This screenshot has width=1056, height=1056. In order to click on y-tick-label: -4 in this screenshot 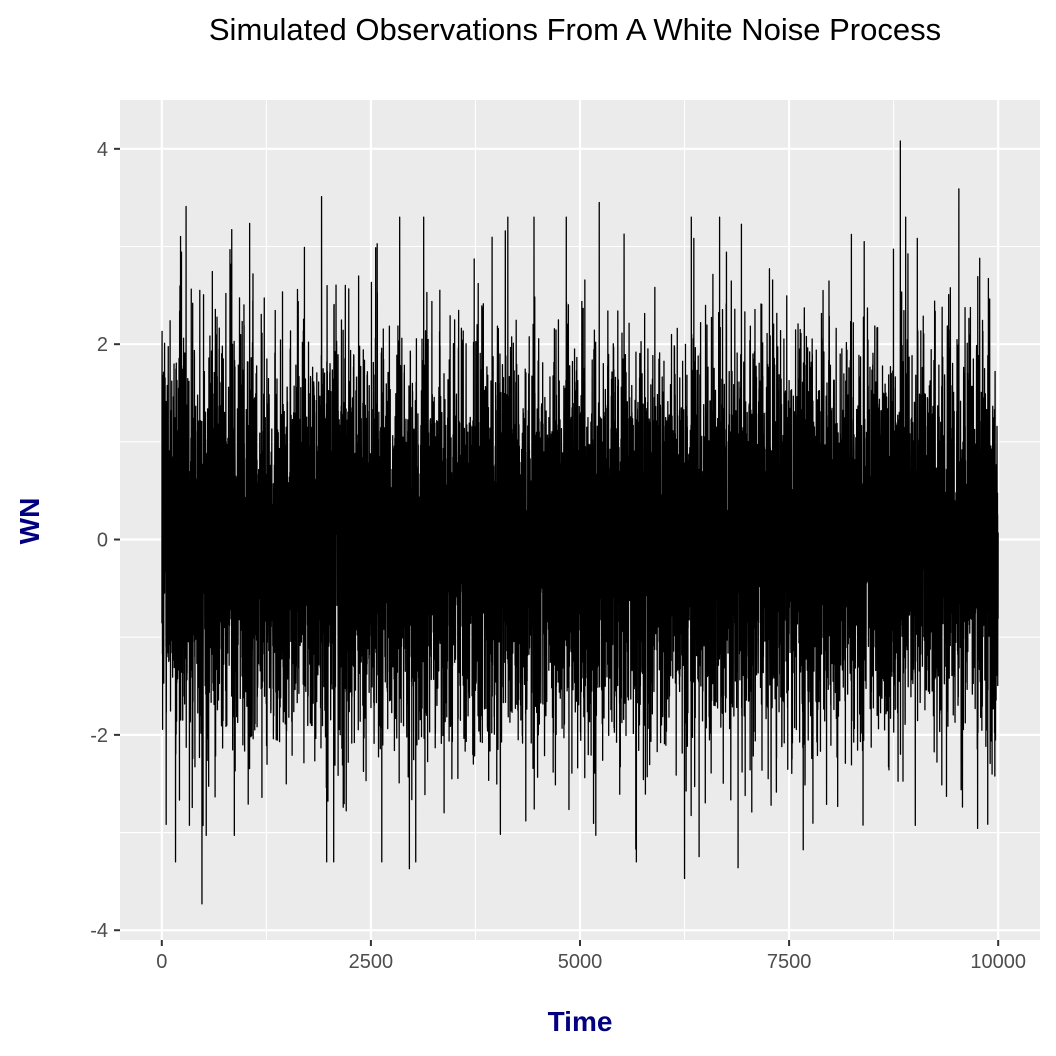, I will do `click(99, 931)`.